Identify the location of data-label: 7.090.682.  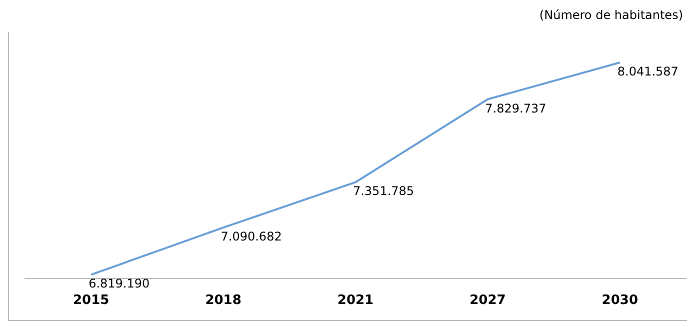
(251, 237).